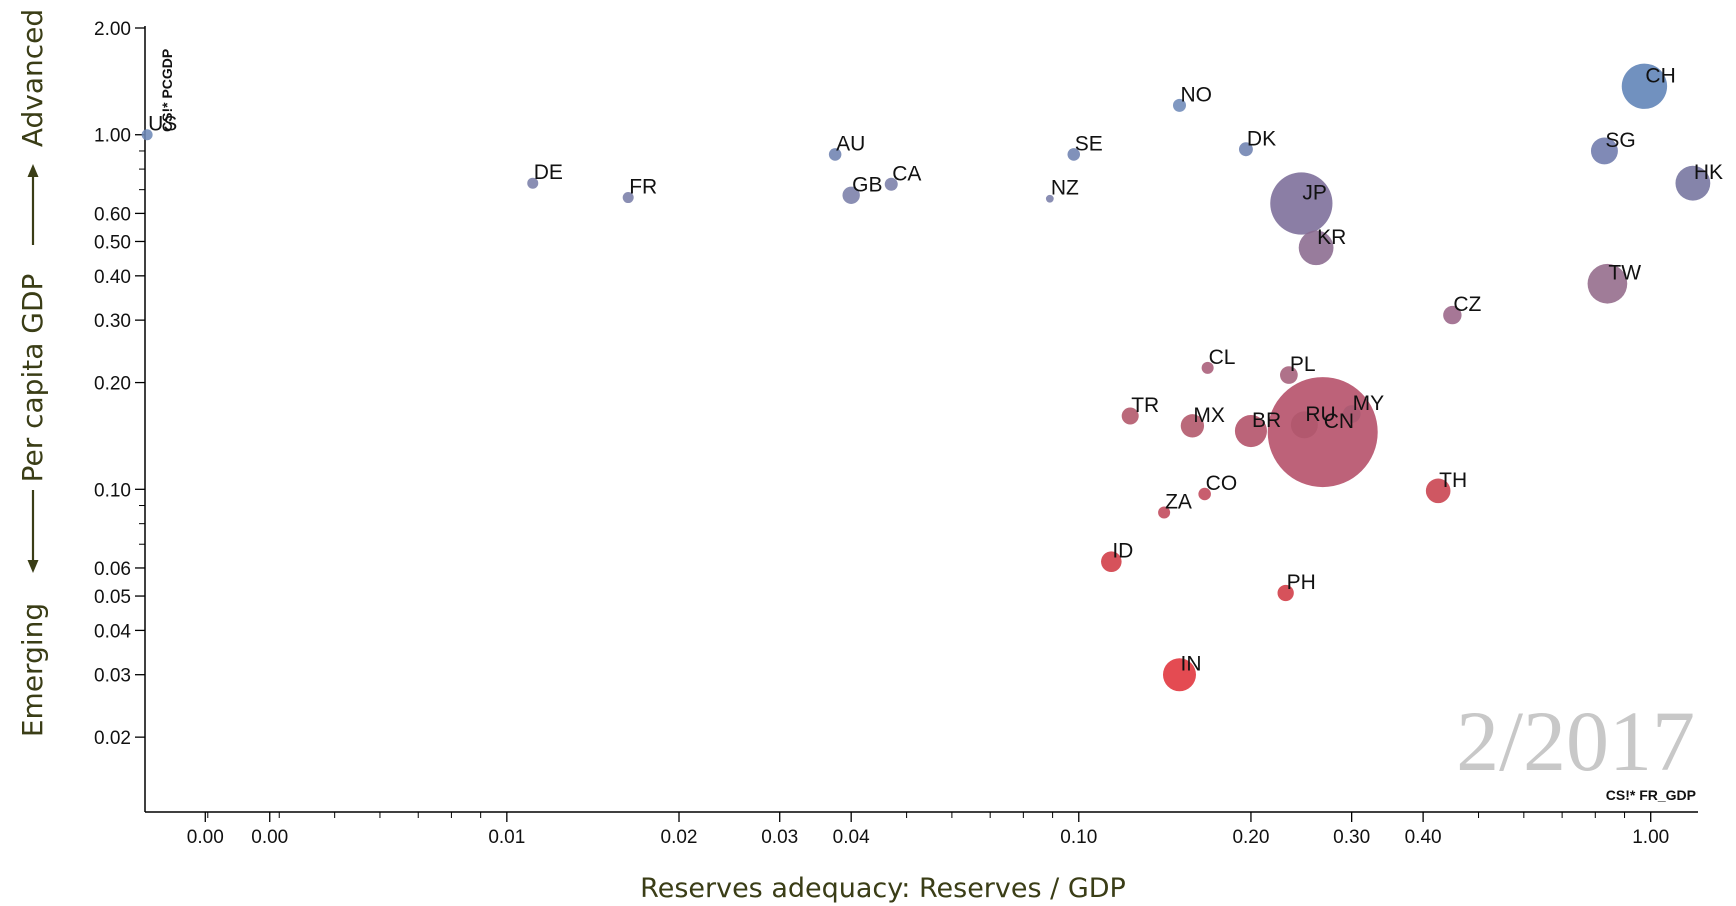  I want to click on x-tick-label: 0.03, so click(779, 837).